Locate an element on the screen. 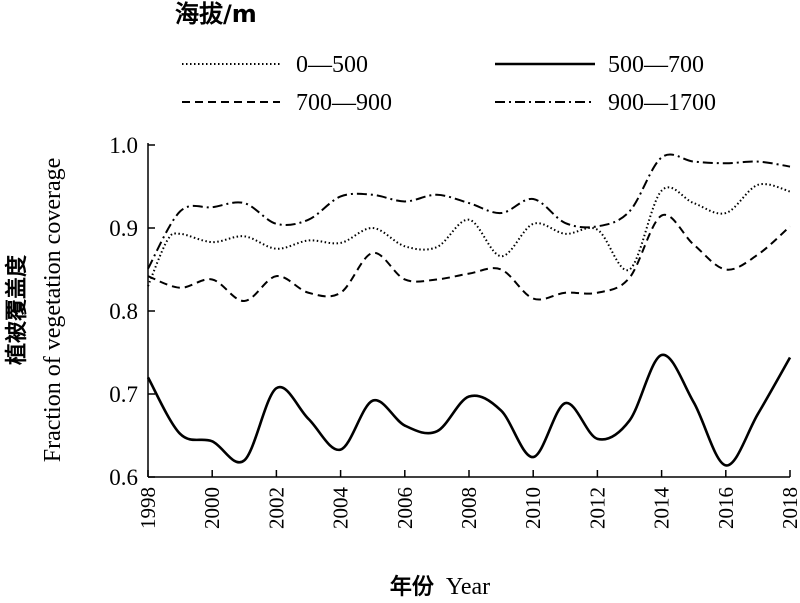 The height and width of the screenshot is (603, 800). series-line-dashed is located at coordinates (469, 258).